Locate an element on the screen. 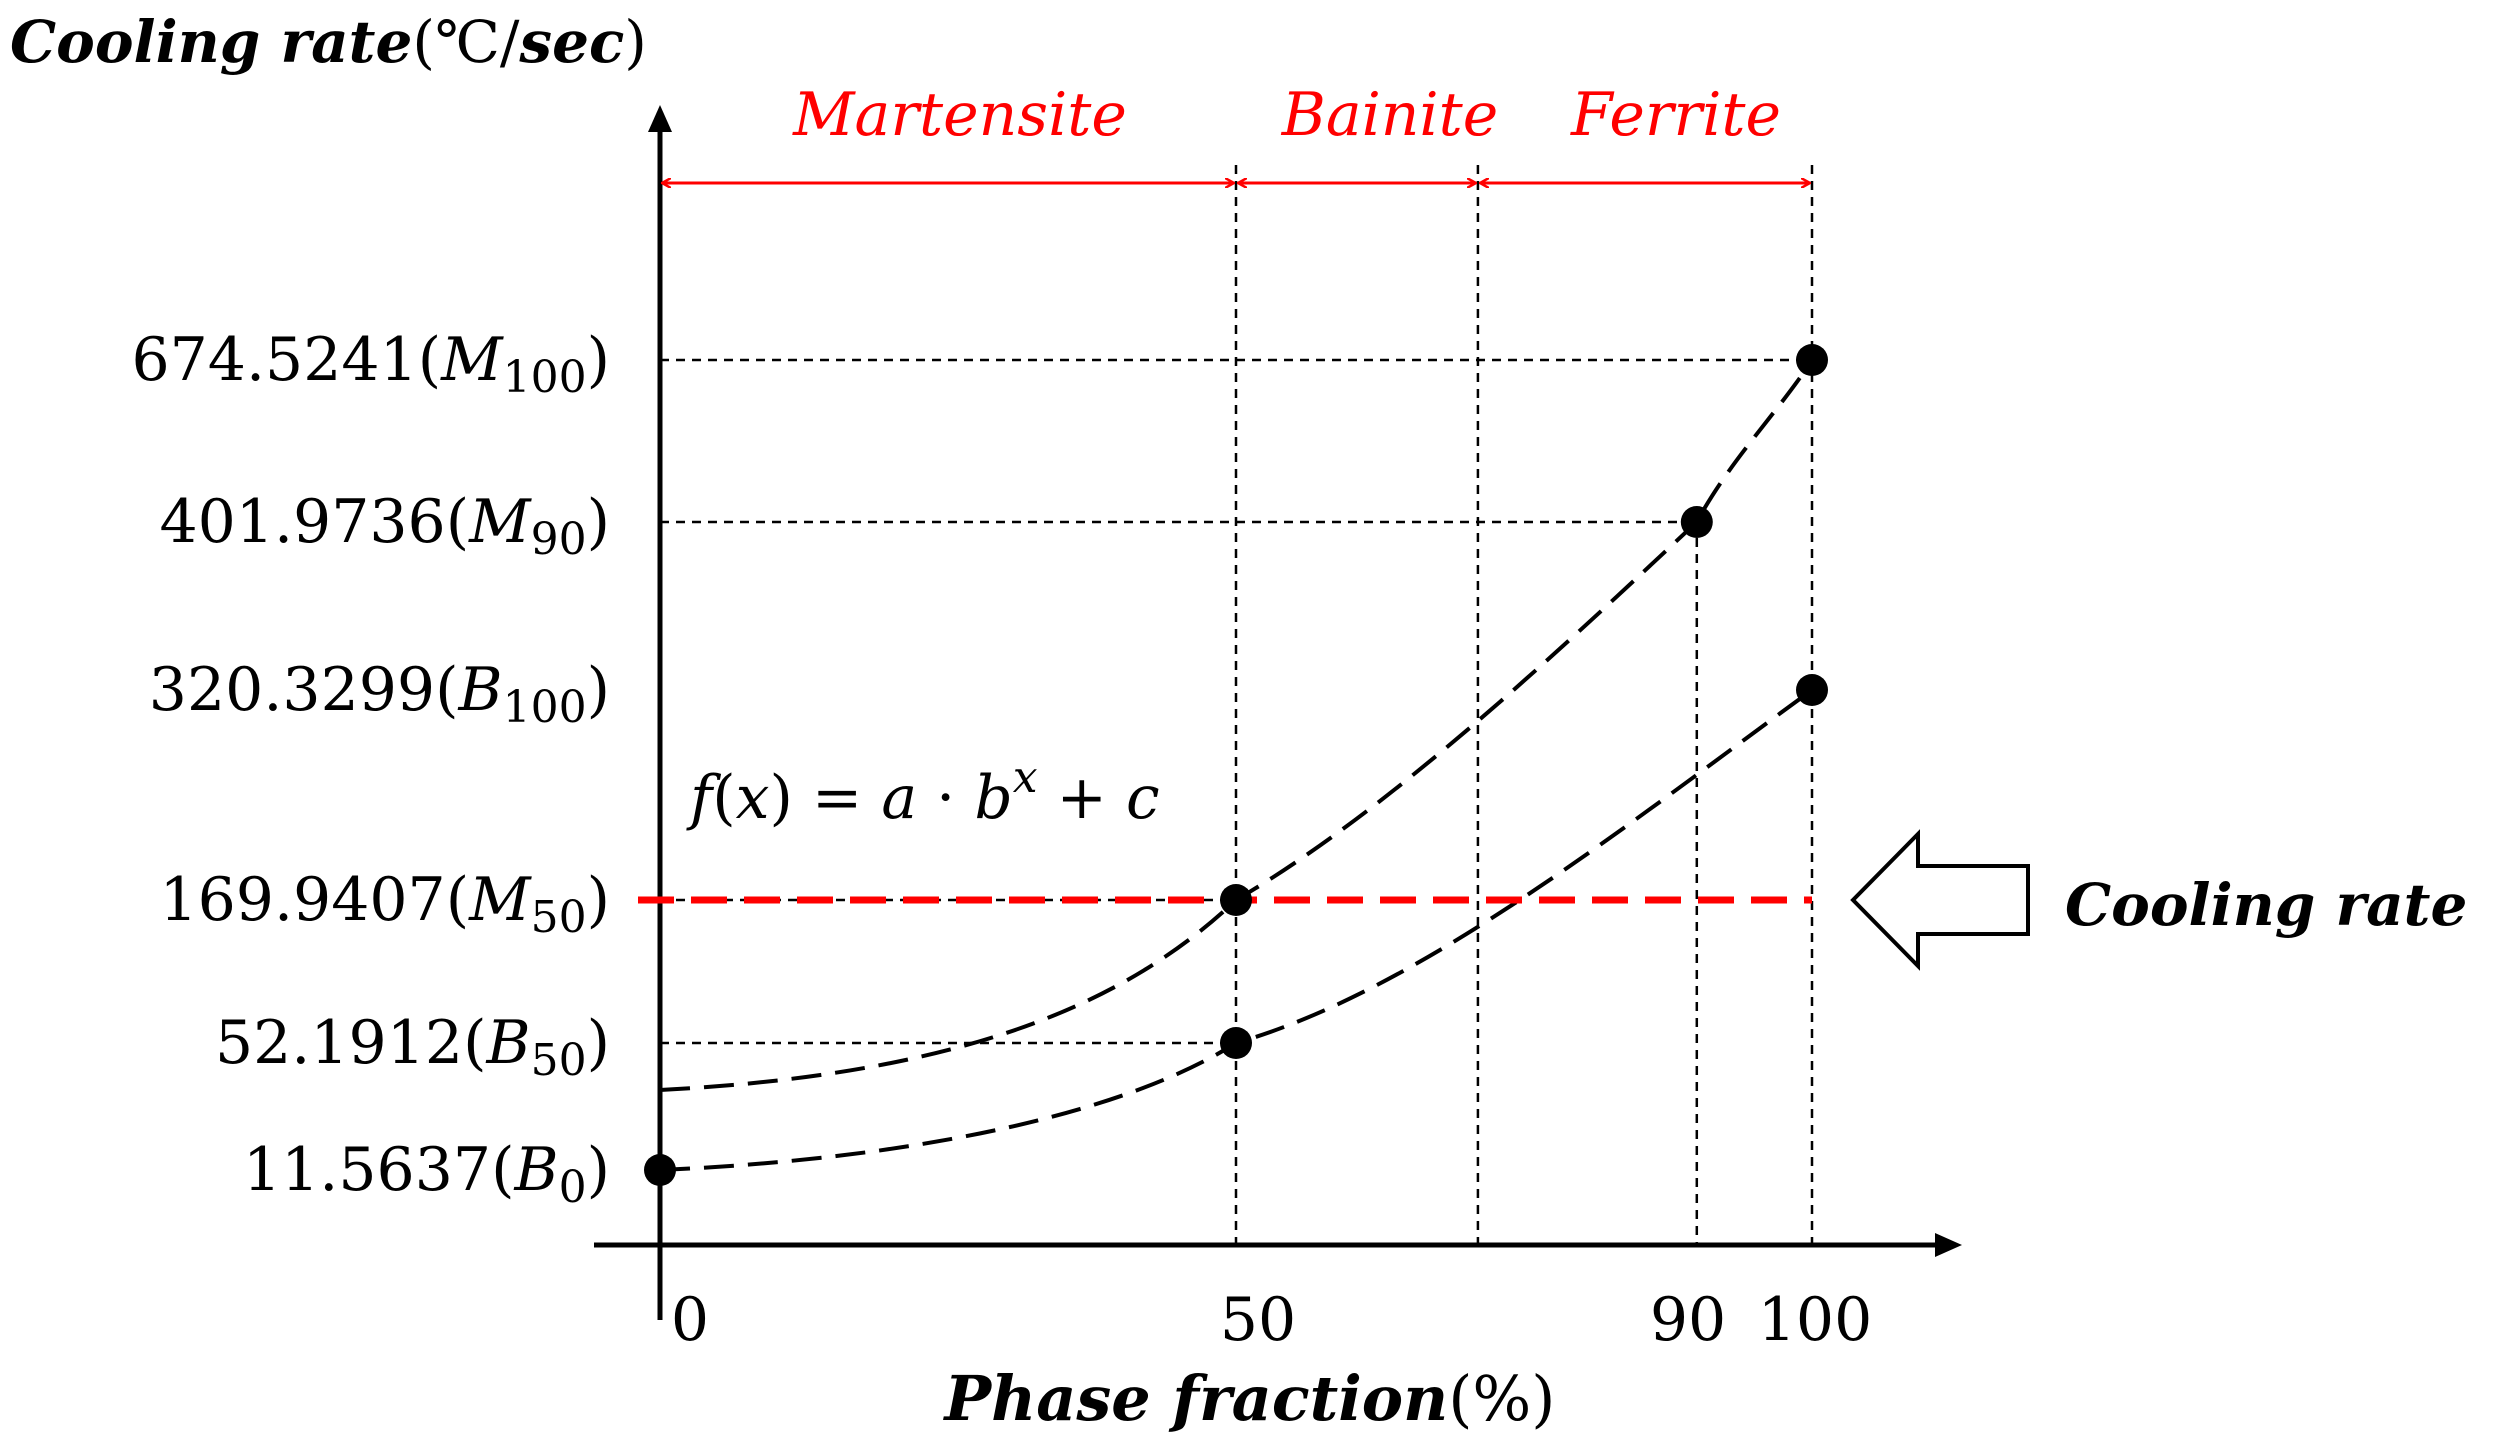 This screenshot has height=1448, width=2512. region-label: Bainite is located at coordinates (1390, 115).